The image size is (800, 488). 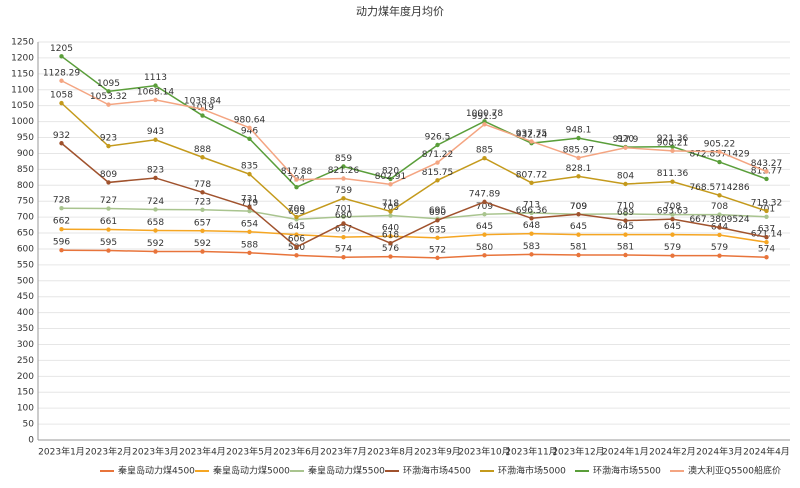 What do you see at coordinates (108, 139) in the screenshot?
I see `data-label: 923` at bounding box center [108, 139].